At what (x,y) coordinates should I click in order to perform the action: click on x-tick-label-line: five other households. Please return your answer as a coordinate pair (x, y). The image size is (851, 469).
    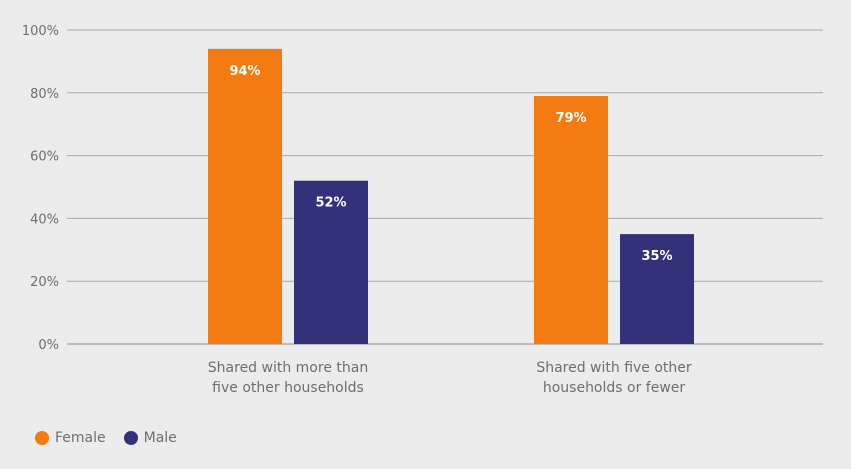
    Looking at the image, I should click on (288, 388).